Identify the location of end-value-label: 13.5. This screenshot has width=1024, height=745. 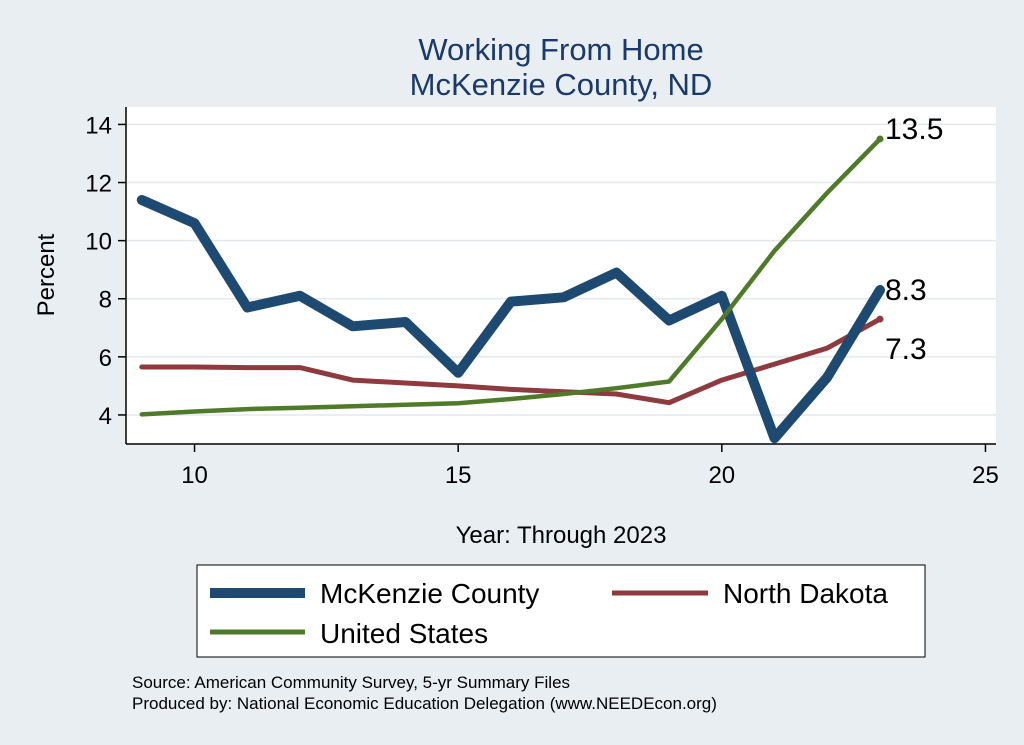
(914, 129).